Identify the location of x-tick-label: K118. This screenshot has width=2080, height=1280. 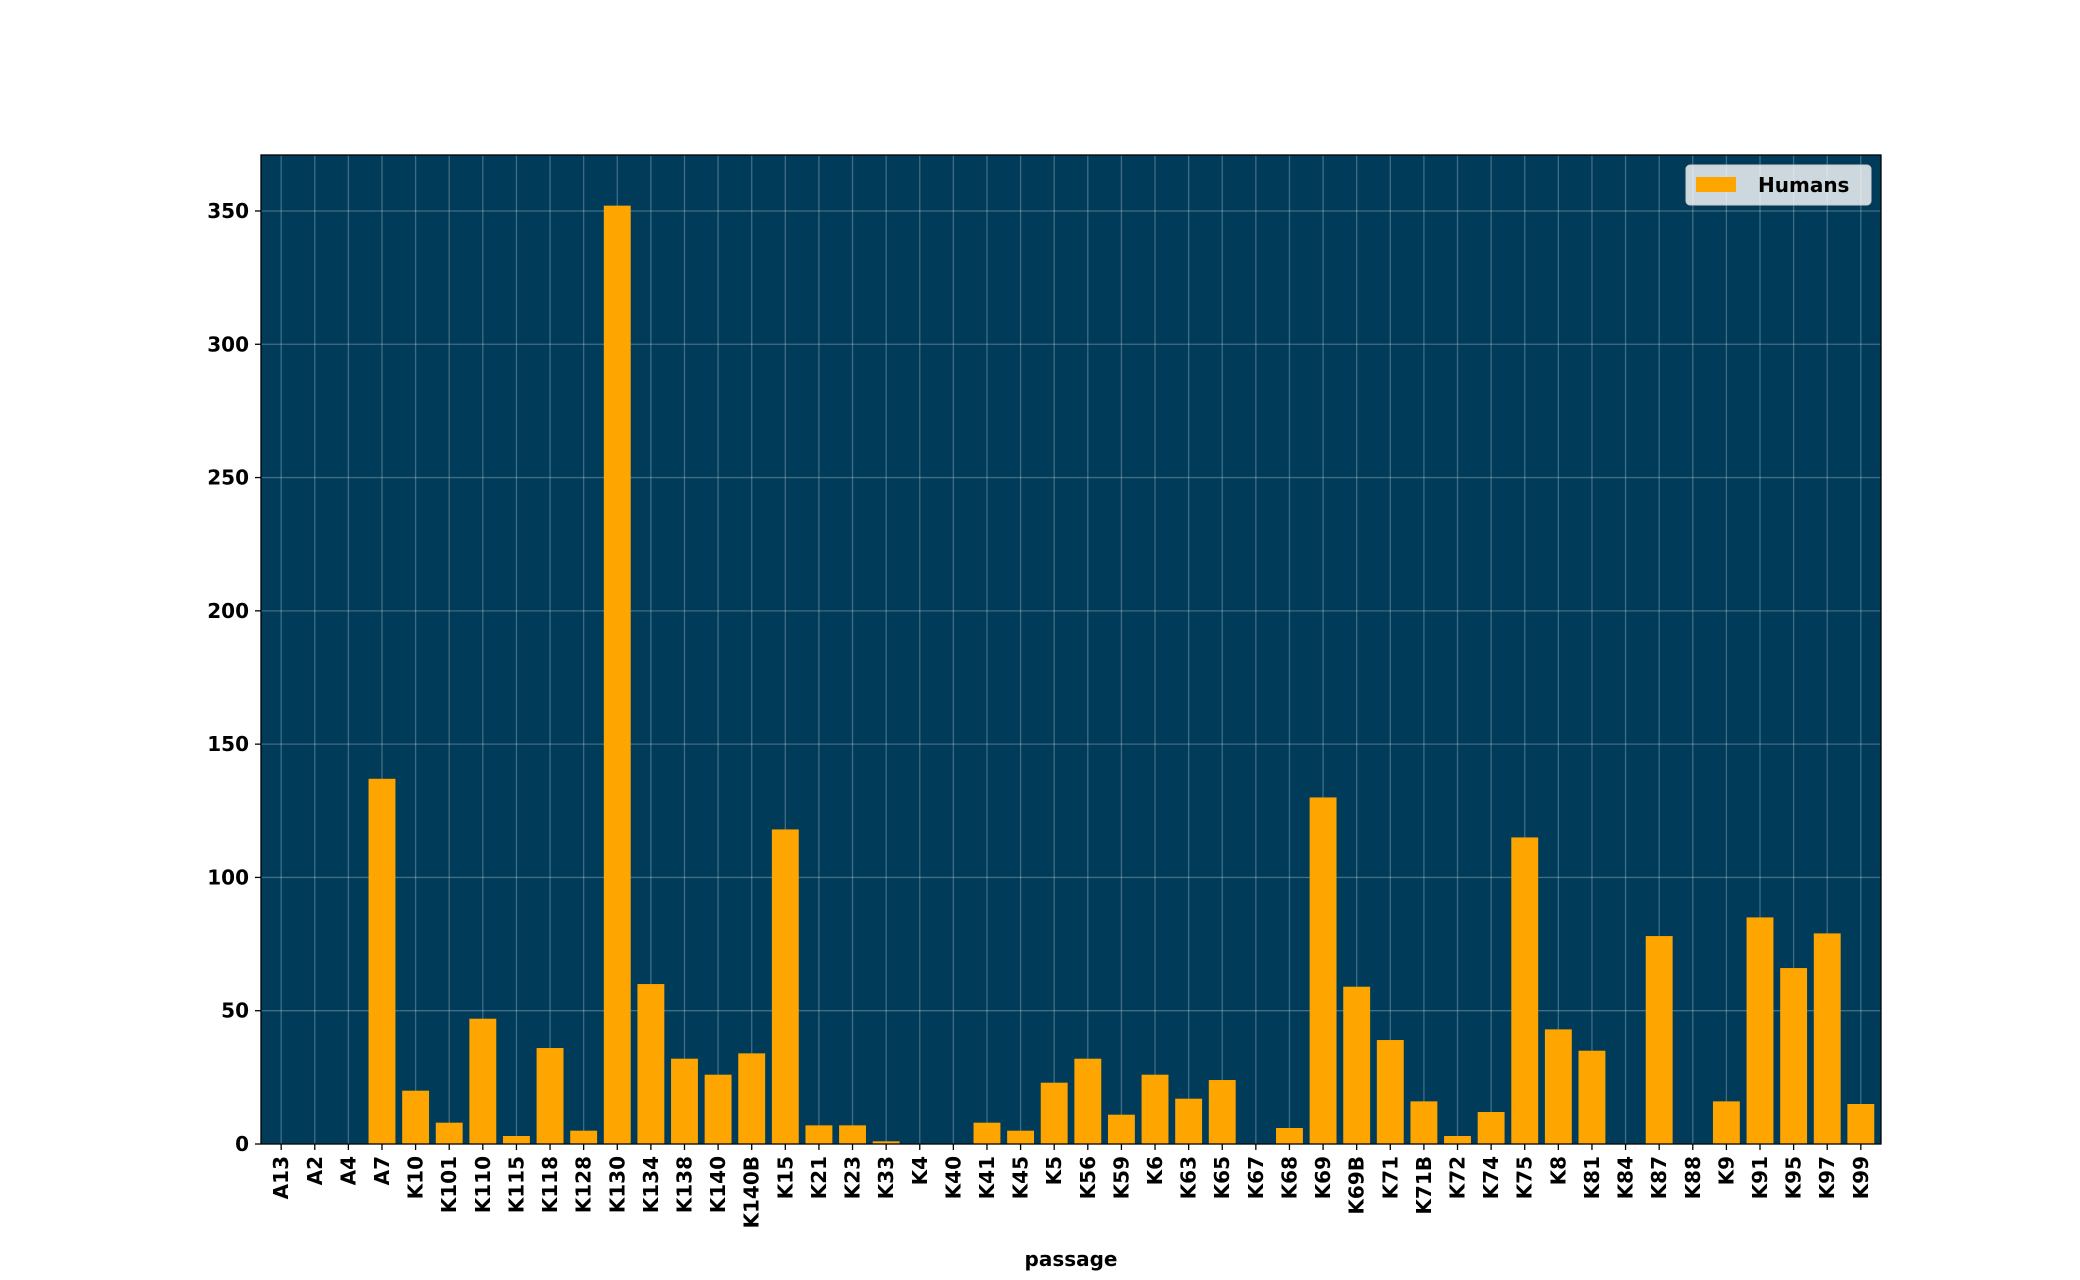
(550, 1184).